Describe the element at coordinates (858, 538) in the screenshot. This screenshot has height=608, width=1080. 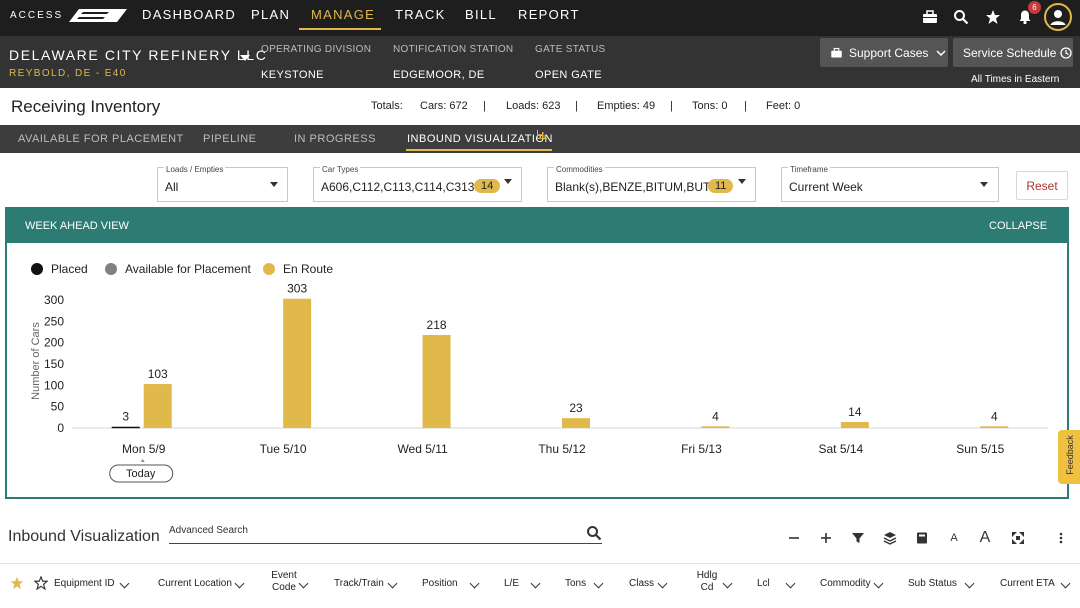
I see `filter-icon` at that location.